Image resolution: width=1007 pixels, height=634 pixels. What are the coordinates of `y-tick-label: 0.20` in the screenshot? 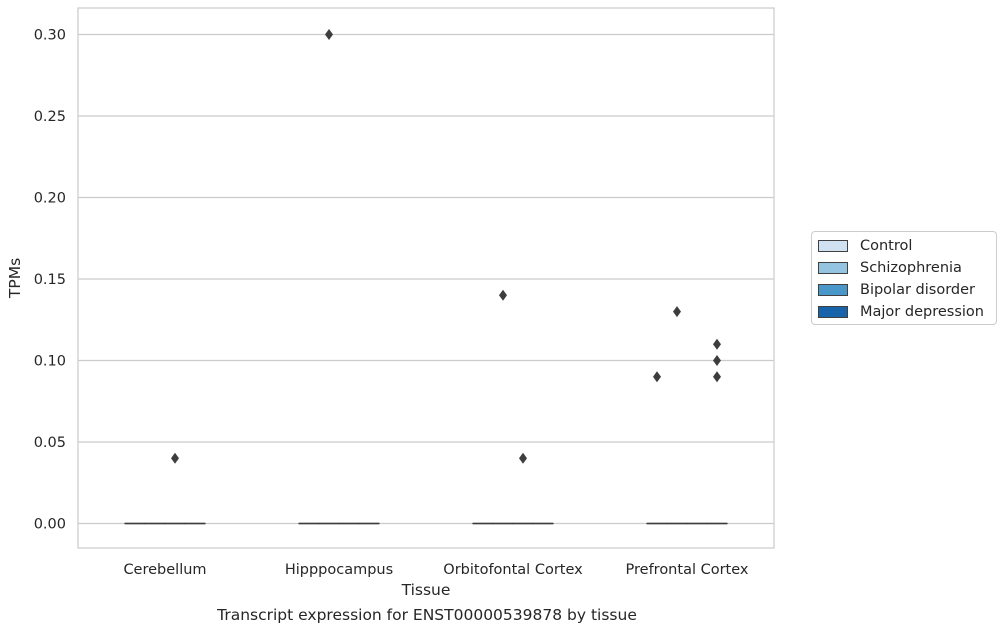 It's located at (50, 199).